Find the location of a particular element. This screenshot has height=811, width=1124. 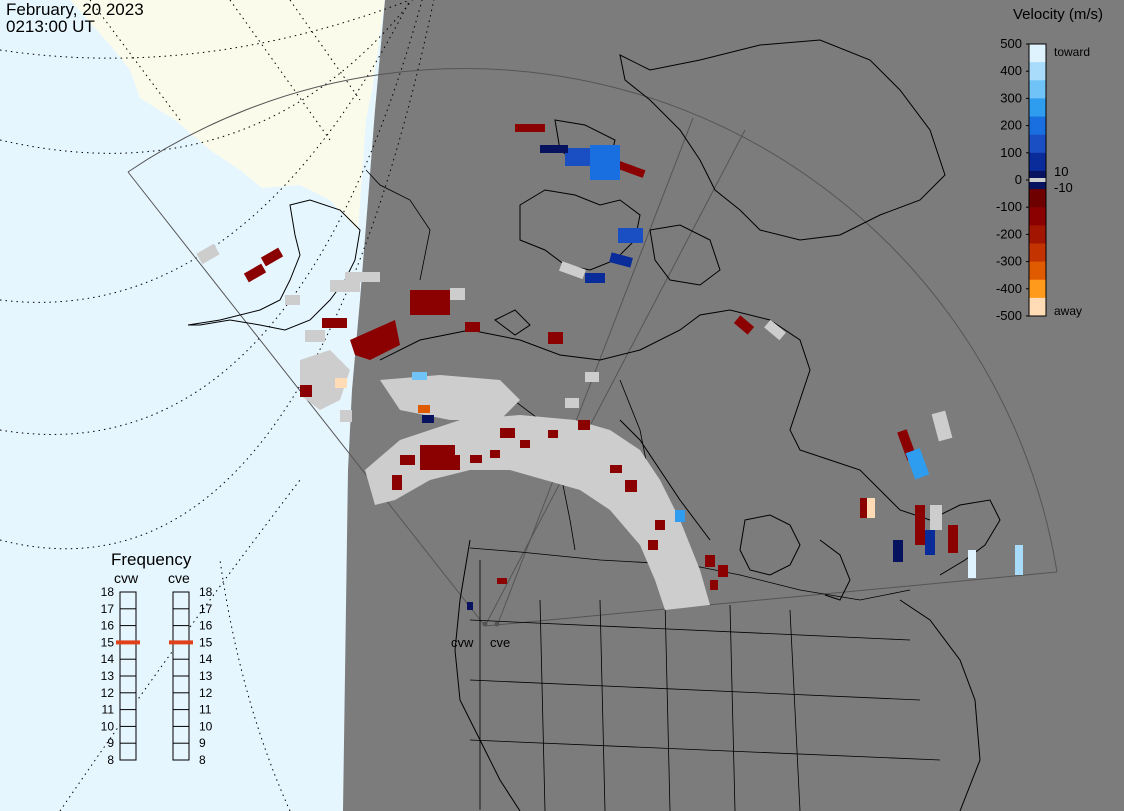

date-label: February, 20 2023 is located at coordinates (75, 9).